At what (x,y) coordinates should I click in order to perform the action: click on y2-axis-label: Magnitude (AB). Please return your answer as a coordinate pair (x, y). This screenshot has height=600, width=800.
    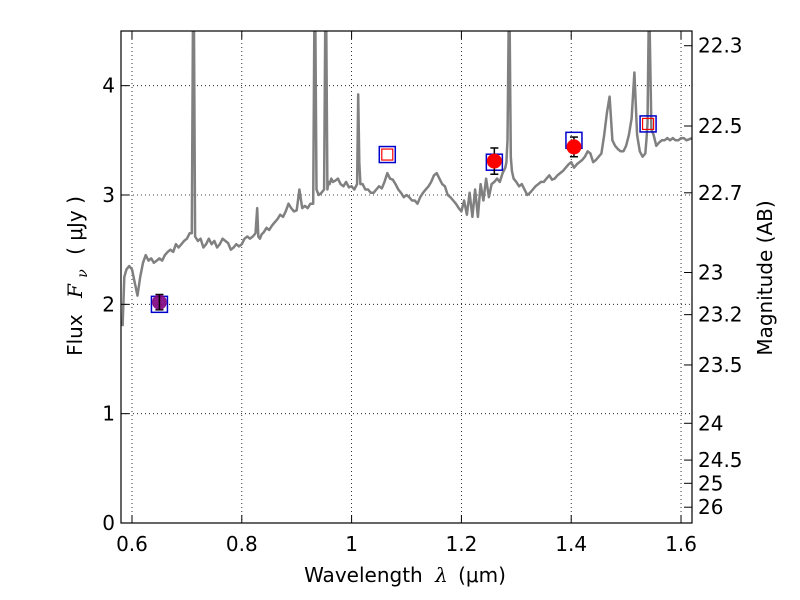
    Looking at the image, I should click on (765, 277).